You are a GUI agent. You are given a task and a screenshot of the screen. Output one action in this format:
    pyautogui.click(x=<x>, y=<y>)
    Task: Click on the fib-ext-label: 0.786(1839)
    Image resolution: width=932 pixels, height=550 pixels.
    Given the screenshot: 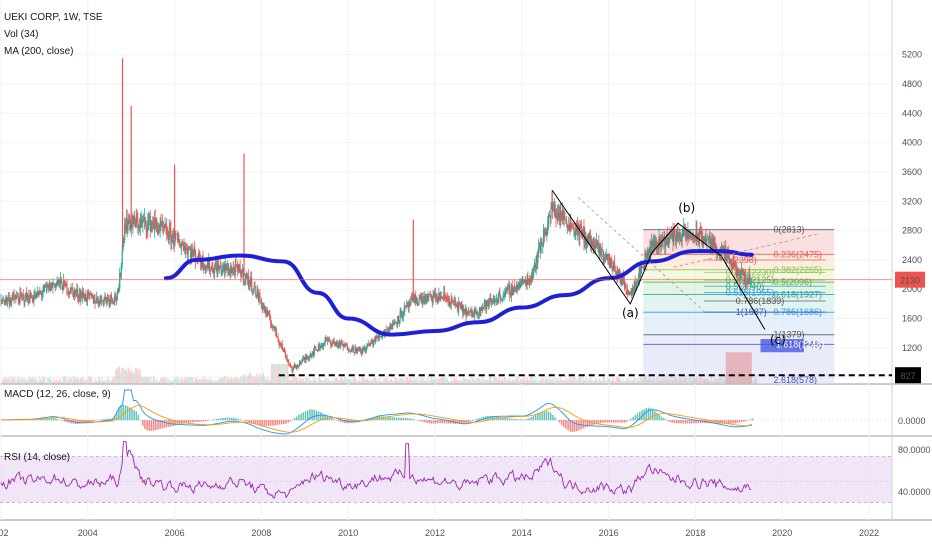 What is the action you would take?
    pyautogui.click(x=760, y=301)
    